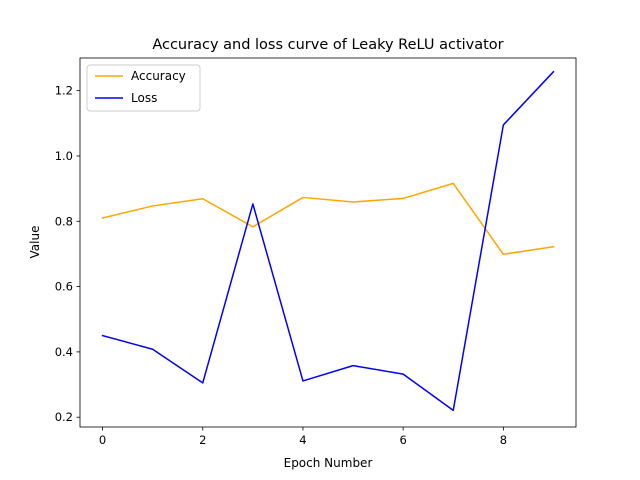 The height and width of the screenshot is (480, 640). What do you see at coordinates (328, 219) in the screenshot?
I see `series-line-accuracy` at bounding box center [328, 219].